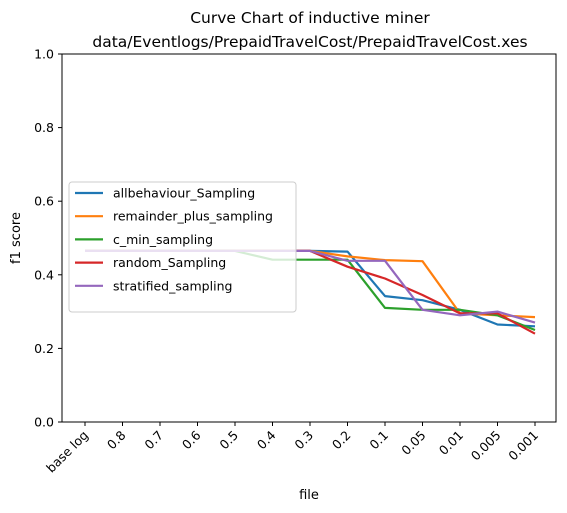 The width and height of the screenshot is (567, 513). I want to click on x-tick-label: 0.3, so click(303, 440).